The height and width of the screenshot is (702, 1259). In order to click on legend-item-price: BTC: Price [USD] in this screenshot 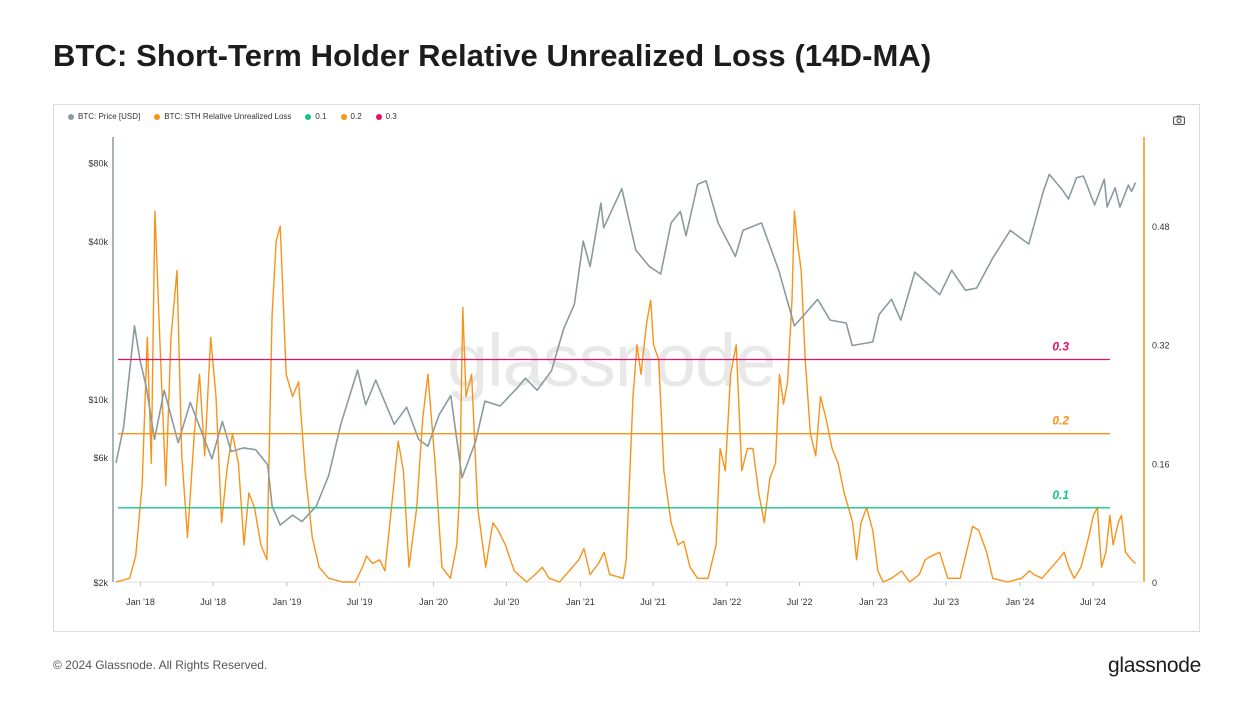, I will do `click(104, 116)`.